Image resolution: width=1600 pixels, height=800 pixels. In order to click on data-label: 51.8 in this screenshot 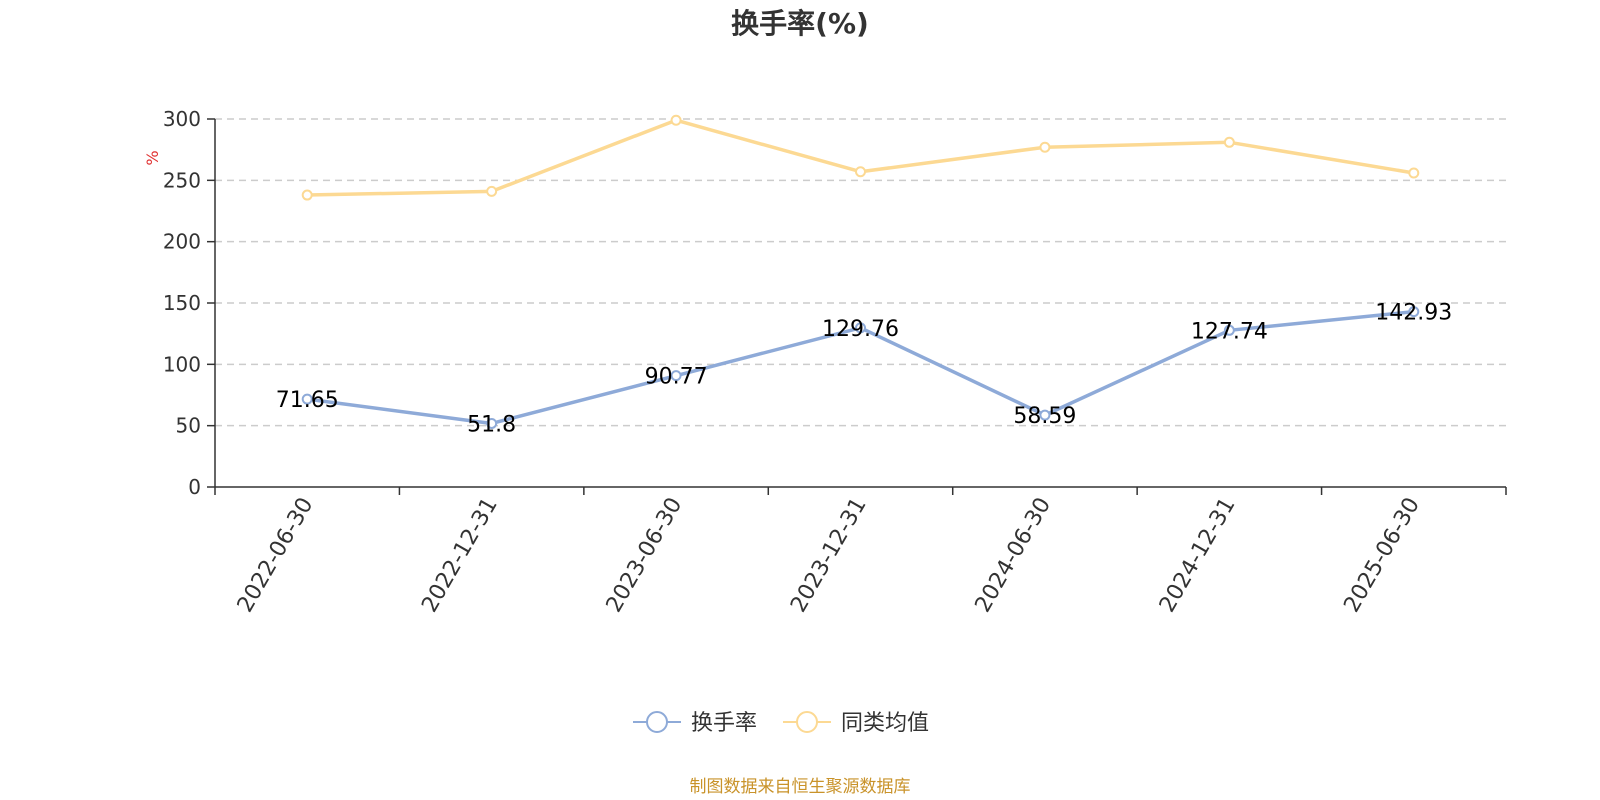, I will do `click(491, 424)`.